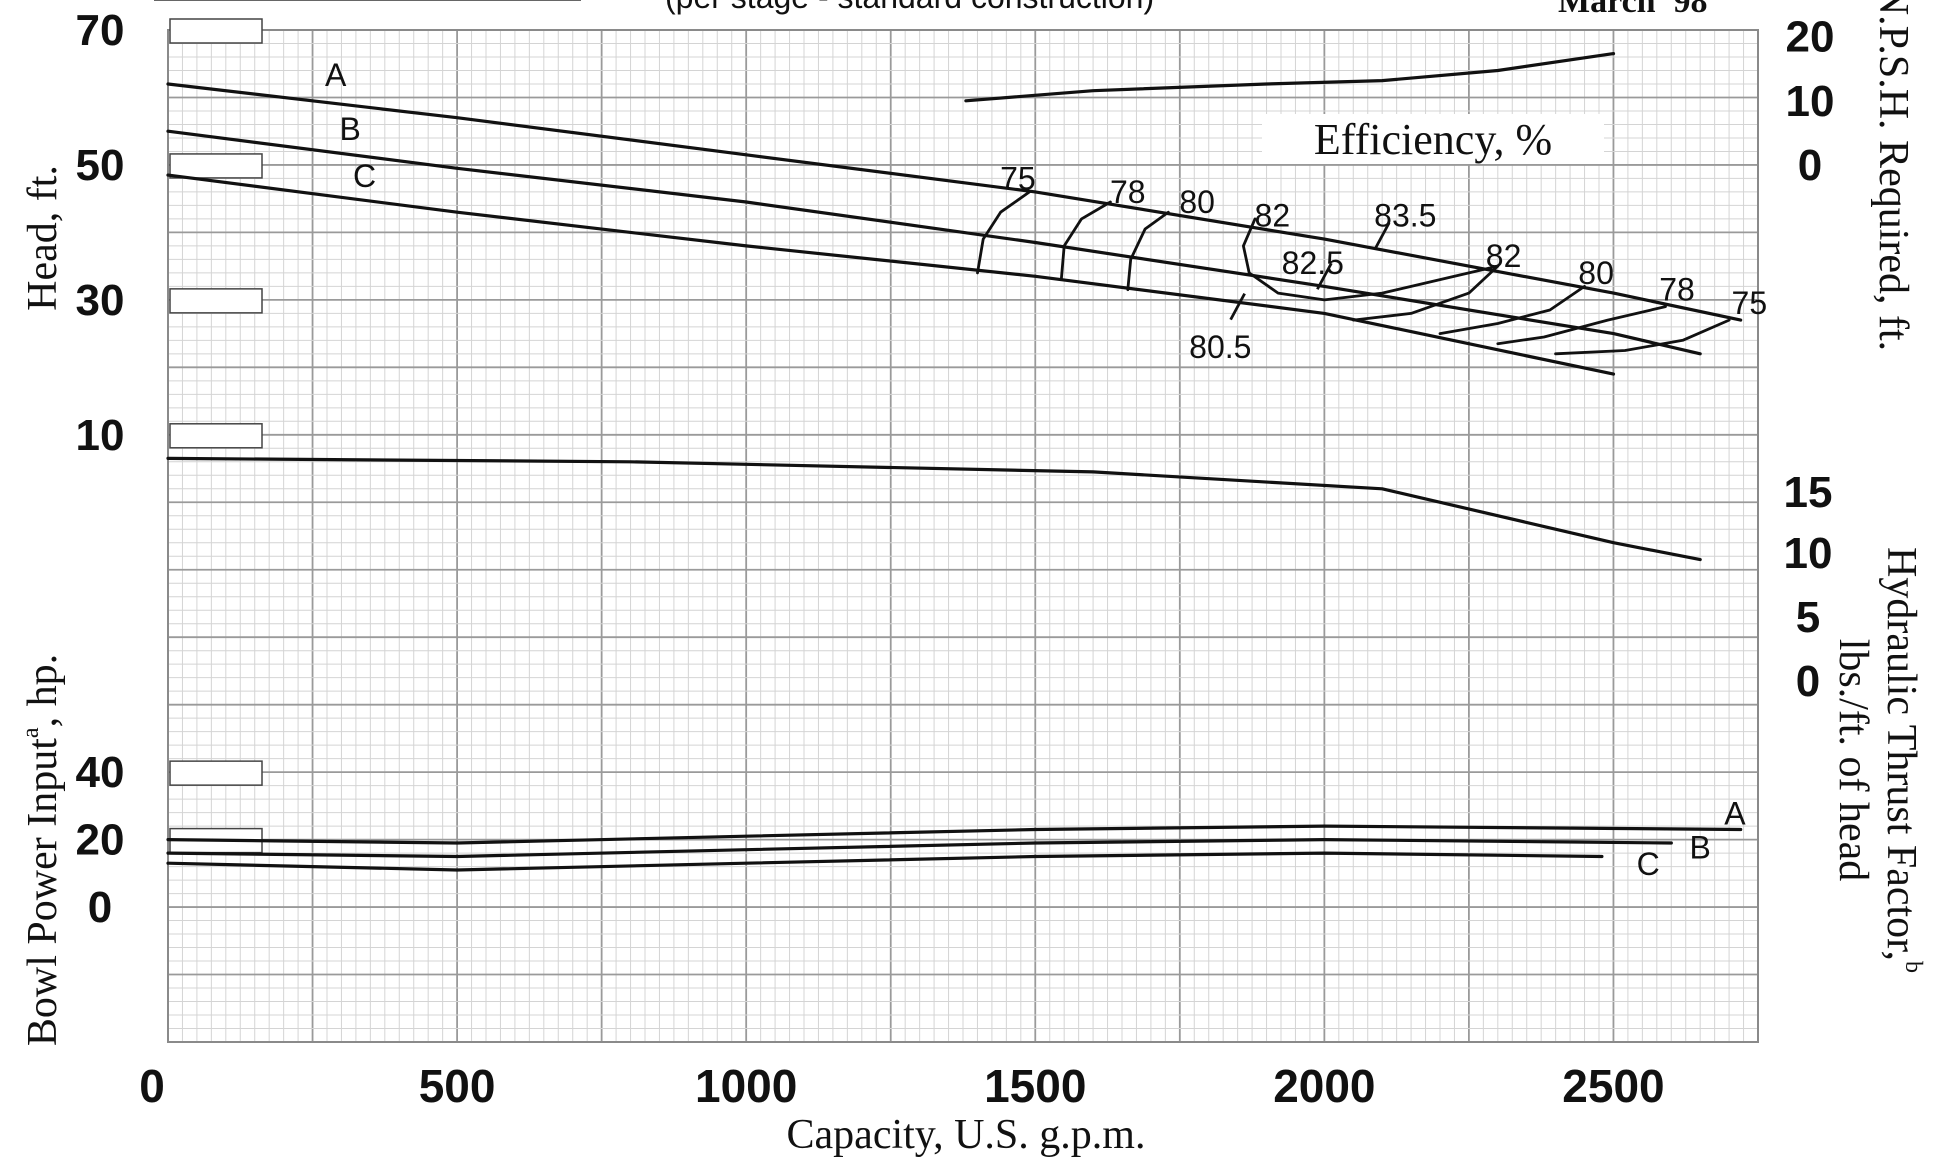  What do you see at coordinates (1700, 847) in the screenshot?
I see `power-curve-label-b: B` at bounding box center [1700, 847].